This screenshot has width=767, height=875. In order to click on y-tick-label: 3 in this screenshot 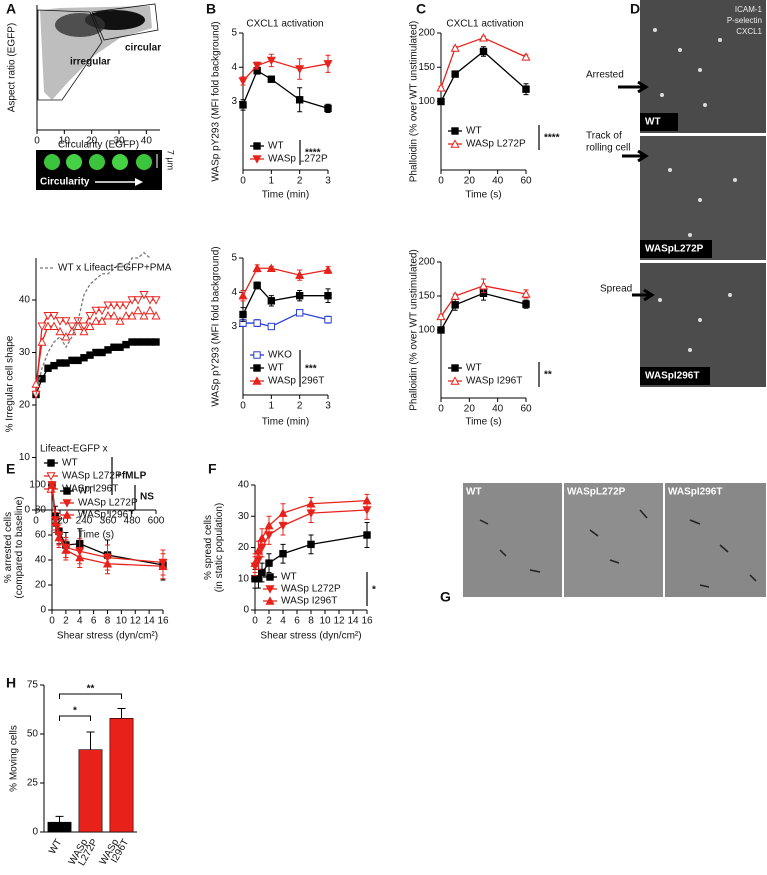, I will do `click(234, 326)`.